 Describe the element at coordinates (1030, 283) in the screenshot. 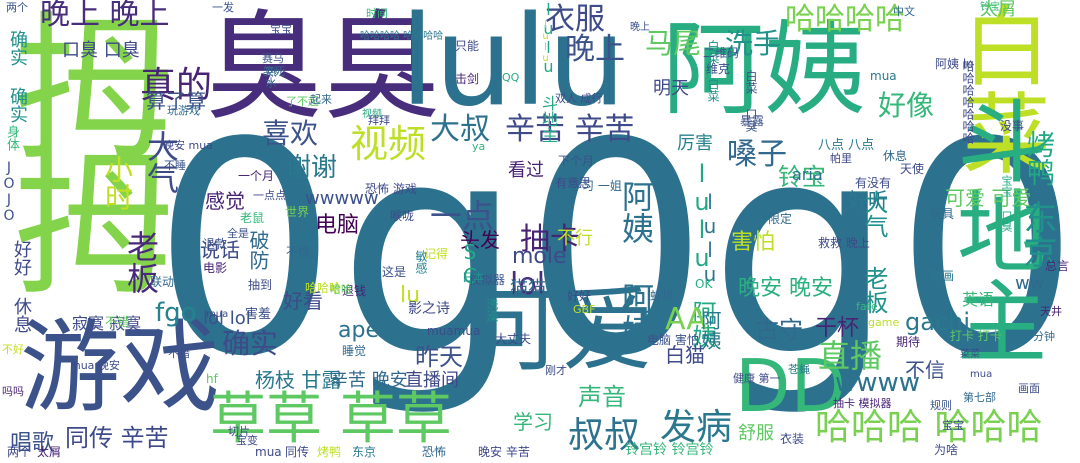

I see `word: ww` at that location.